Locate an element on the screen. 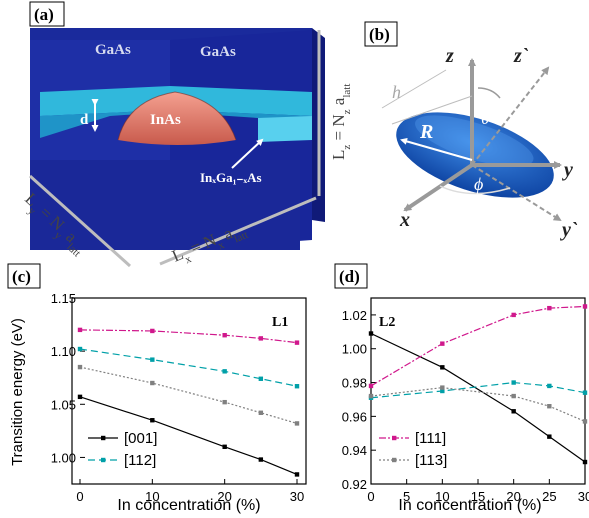  h-bracket-top is located at coordinates (414, 89).